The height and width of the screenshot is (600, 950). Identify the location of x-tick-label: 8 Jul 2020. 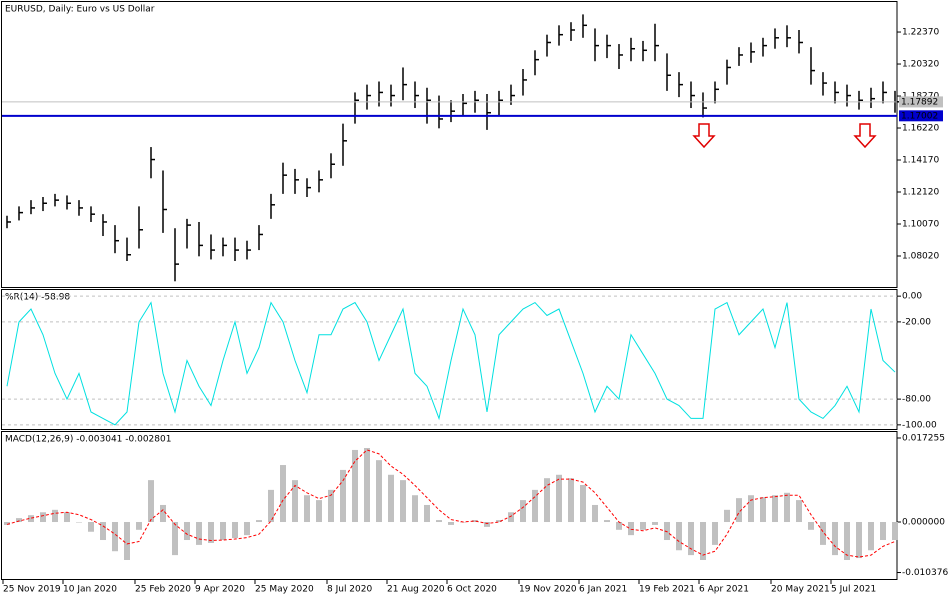
(349, 590).